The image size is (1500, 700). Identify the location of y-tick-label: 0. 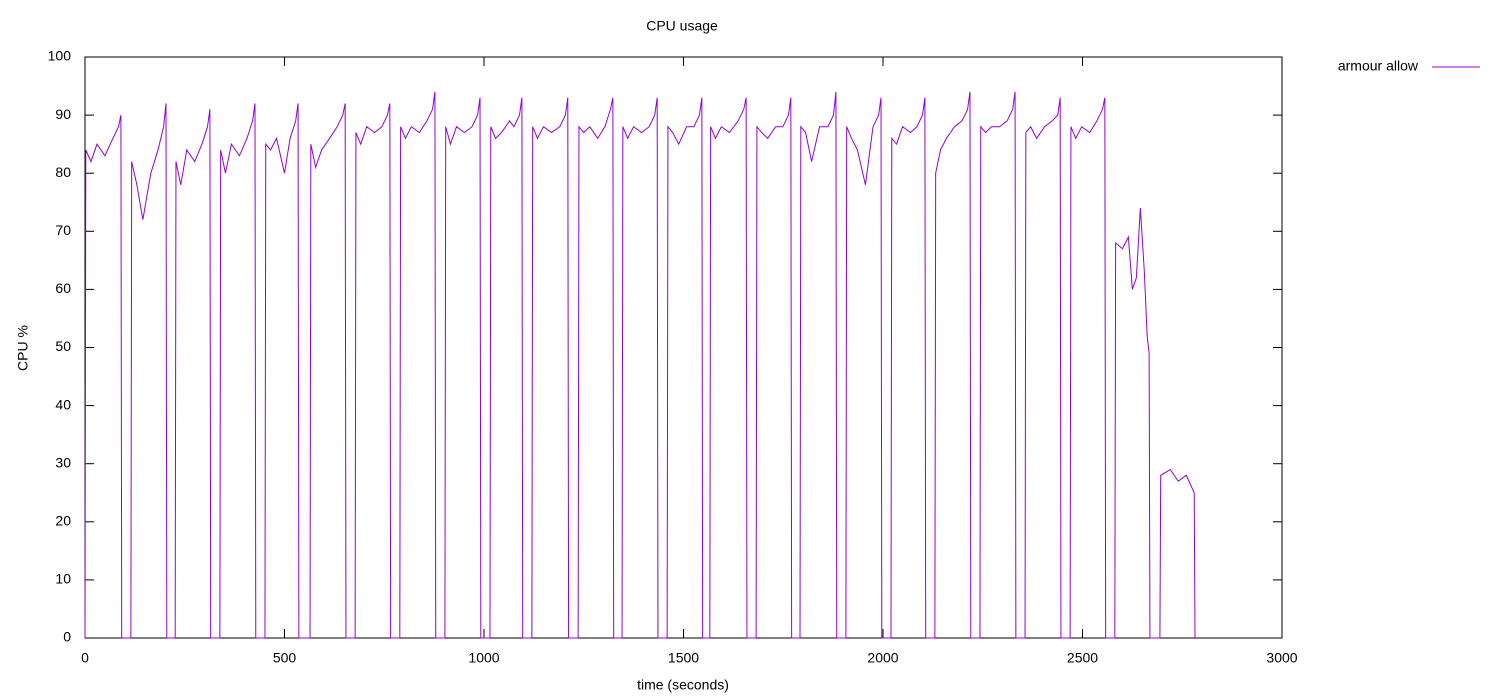
(67, 637).